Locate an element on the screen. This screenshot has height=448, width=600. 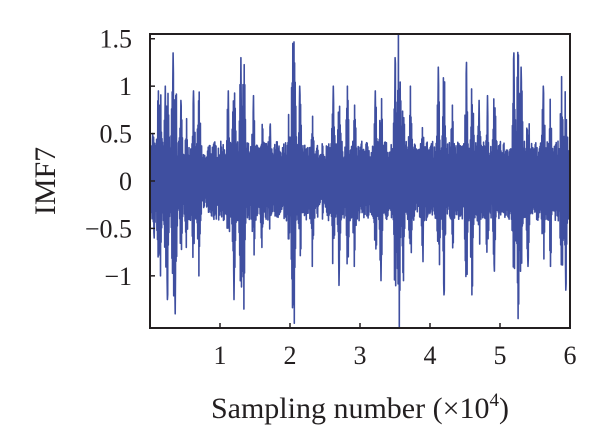
y-tick-label: −1 is located at coordinates (118, 276).